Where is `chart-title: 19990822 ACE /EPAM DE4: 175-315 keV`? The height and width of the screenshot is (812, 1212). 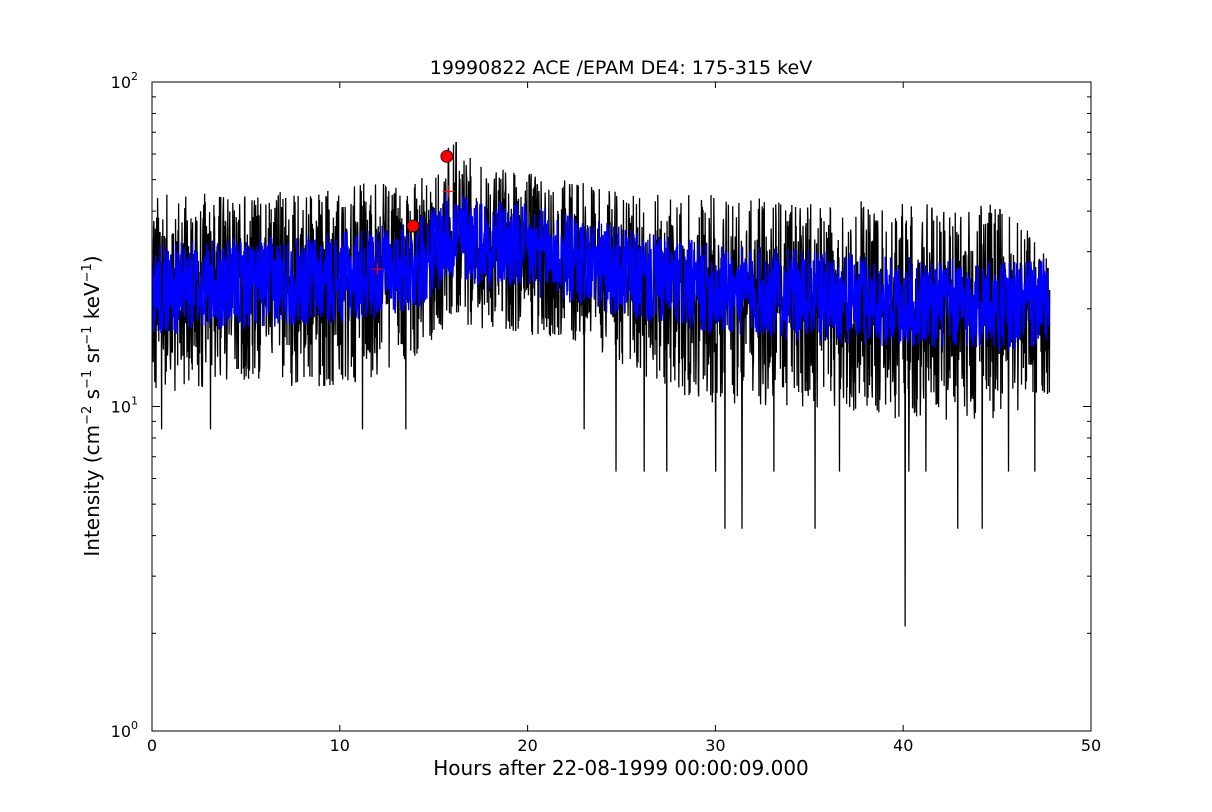 chart-title: 19990822 ACE /EPAM DE4: 175-315 keV is located at coordinates (621, 68).